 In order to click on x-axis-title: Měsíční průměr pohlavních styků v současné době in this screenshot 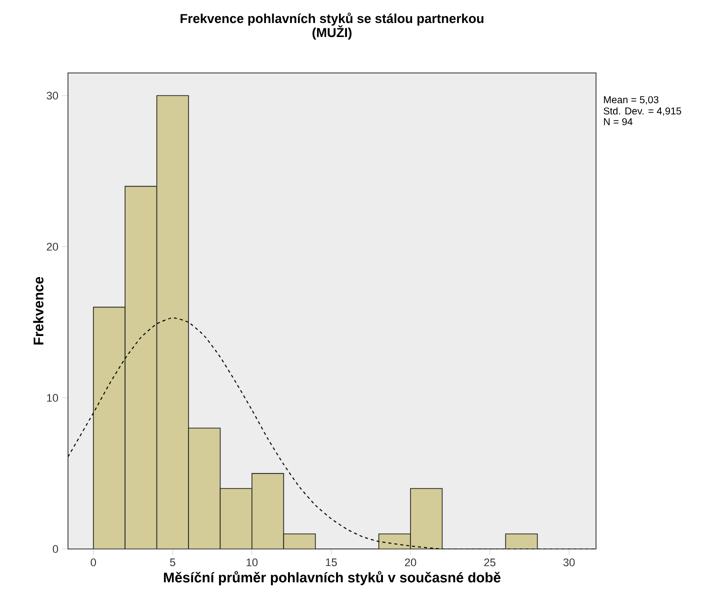, I will do `click(332, 578)`.